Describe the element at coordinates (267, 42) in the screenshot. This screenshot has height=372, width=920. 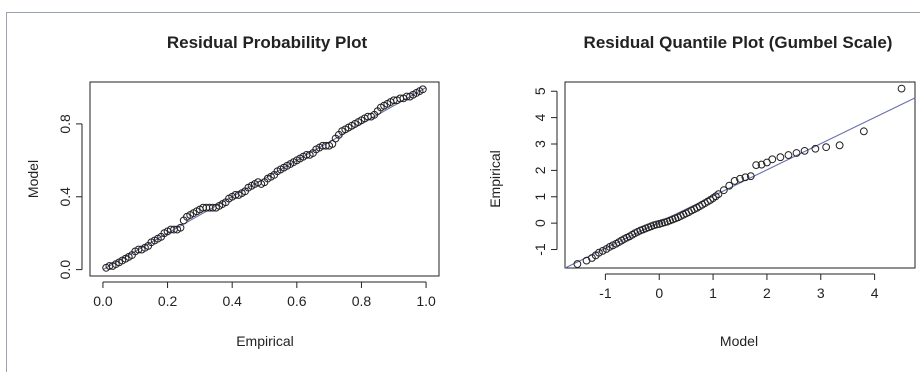
I see `chart-title: Residual Probability Plot` at that location.